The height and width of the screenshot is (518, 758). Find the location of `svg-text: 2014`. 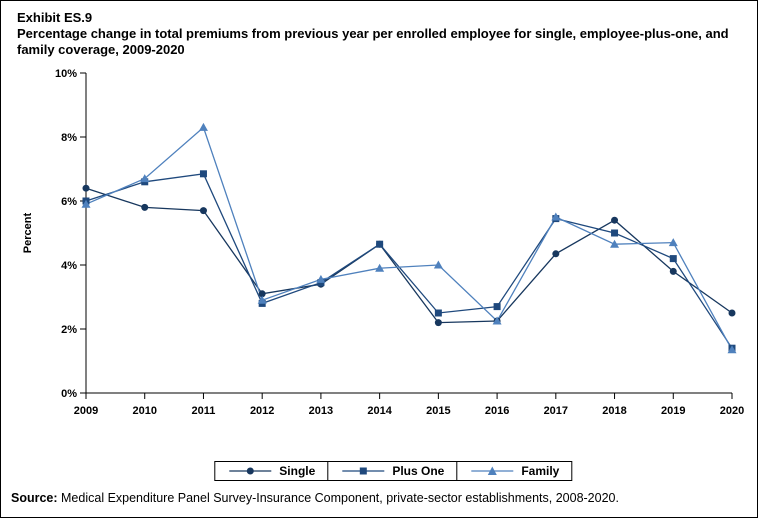

svg-text: 2014 is located at coordinates (379, 411).